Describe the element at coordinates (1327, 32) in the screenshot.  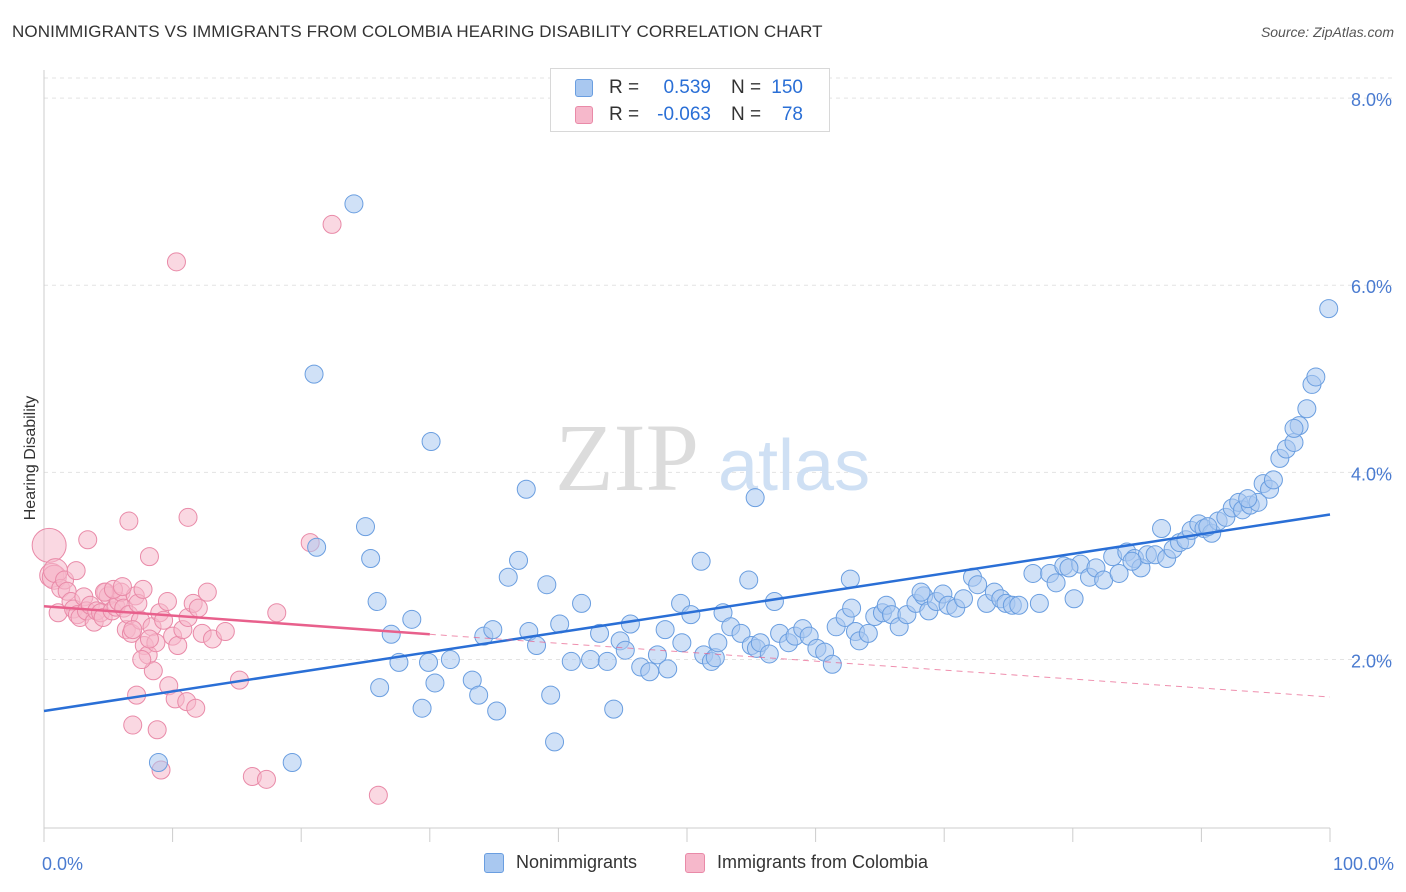
I see `source-credit: Source: ZipAtlas.com` at that location.